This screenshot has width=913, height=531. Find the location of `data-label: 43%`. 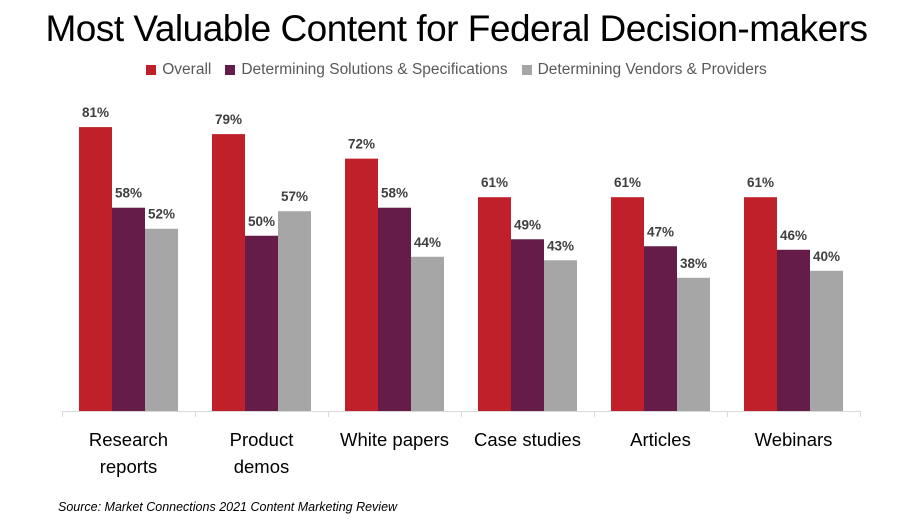

data-label: 43% is located at coordinates (560, 245).